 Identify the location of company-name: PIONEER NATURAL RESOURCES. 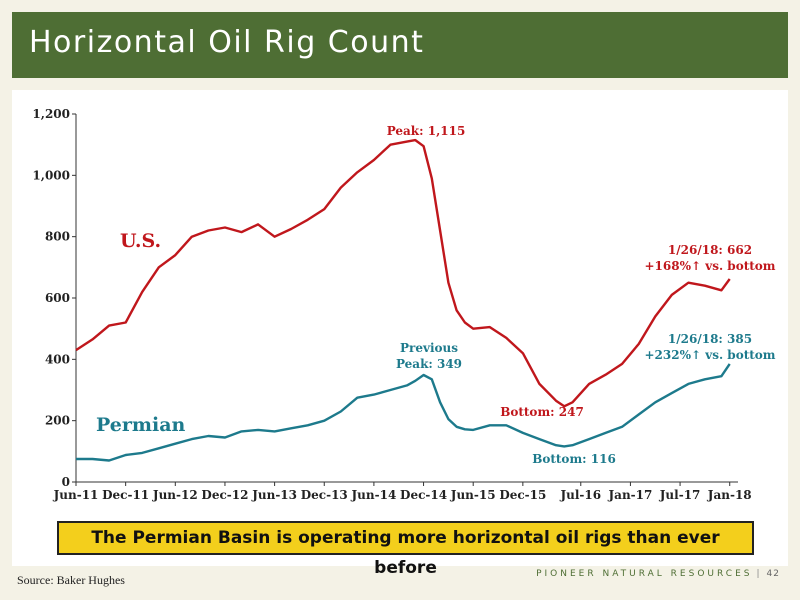
(644, 574).